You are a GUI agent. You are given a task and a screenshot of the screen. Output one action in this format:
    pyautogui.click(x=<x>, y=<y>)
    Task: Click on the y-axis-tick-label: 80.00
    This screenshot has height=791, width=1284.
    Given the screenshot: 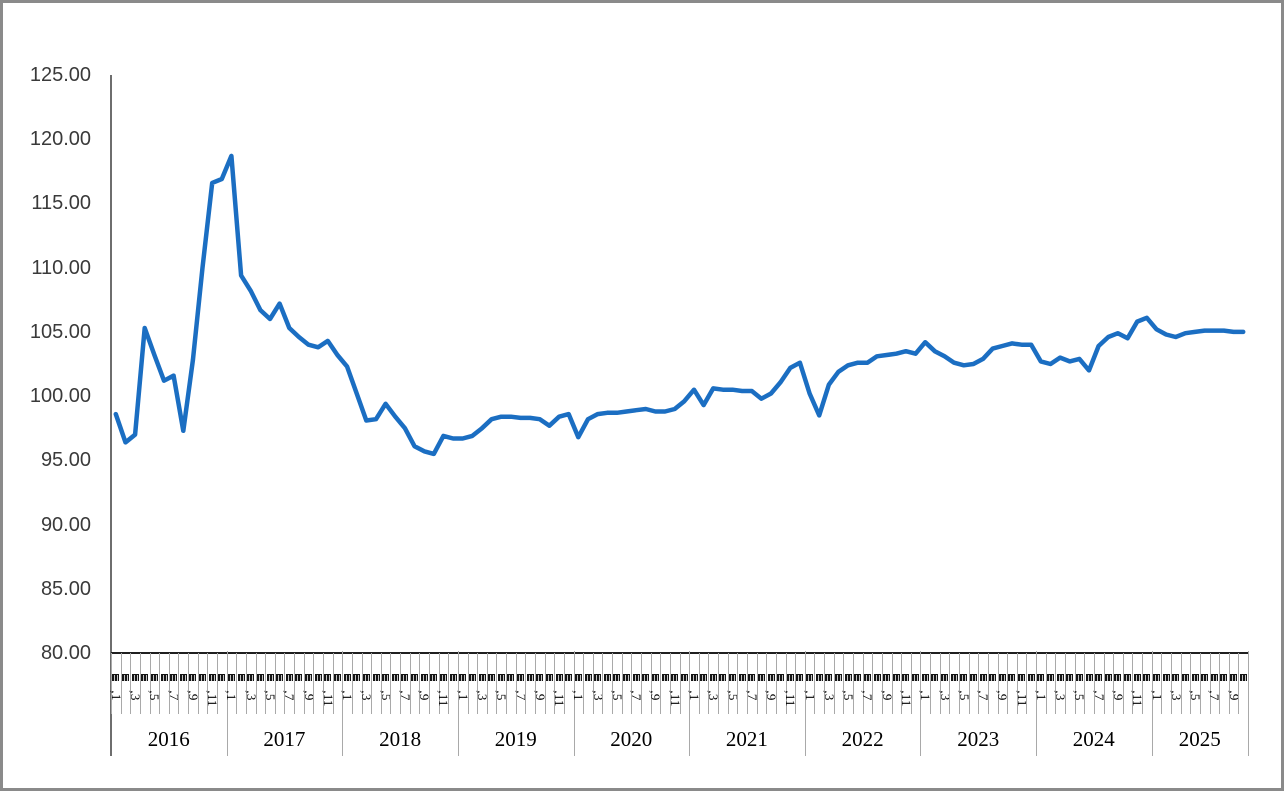 What is the action you would take?
    pyautogui.click(x=65, y=653)
    